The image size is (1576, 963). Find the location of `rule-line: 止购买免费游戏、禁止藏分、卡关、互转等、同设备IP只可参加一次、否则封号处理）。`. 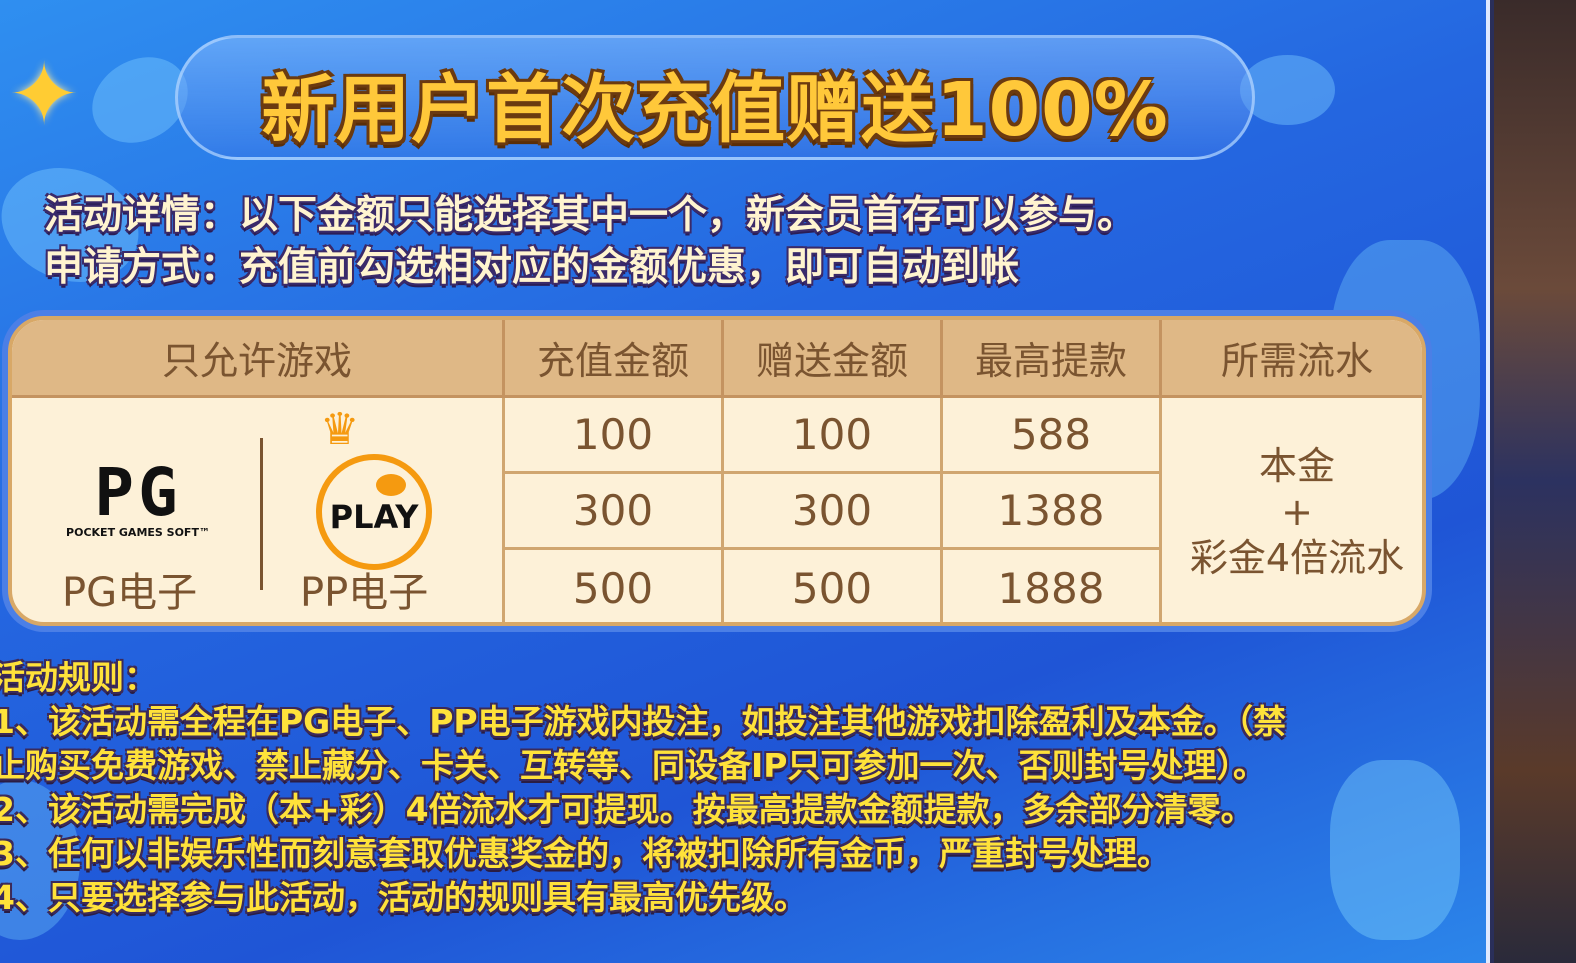

rule-line: 止购买免费游戏、禁止藏分、卡关、互转等、同设备IP只可参加一次、否则封号处理）。 is located at coordinates (633, 765).